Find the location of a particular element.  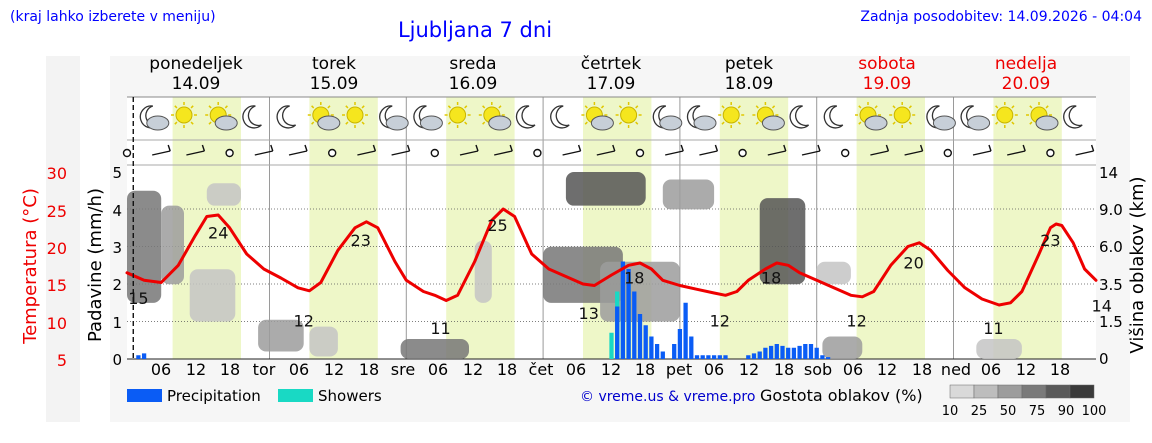

x-hour-label: 12 is located at coordinates (473, 369).